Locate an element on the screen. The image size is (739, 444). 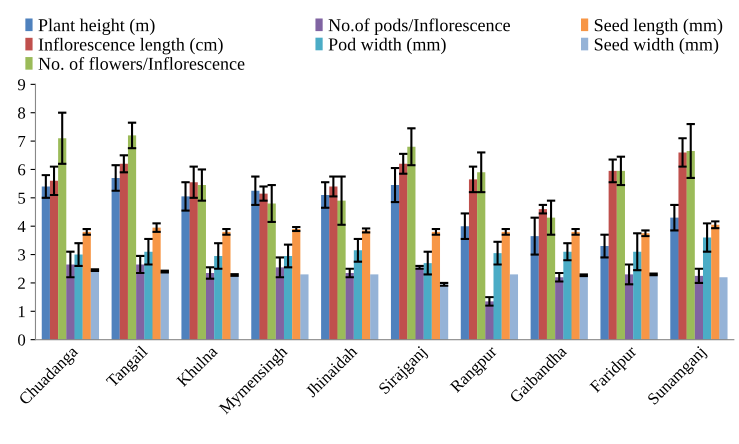
y-tick-label: 9 is located at coordinates (22, 84).